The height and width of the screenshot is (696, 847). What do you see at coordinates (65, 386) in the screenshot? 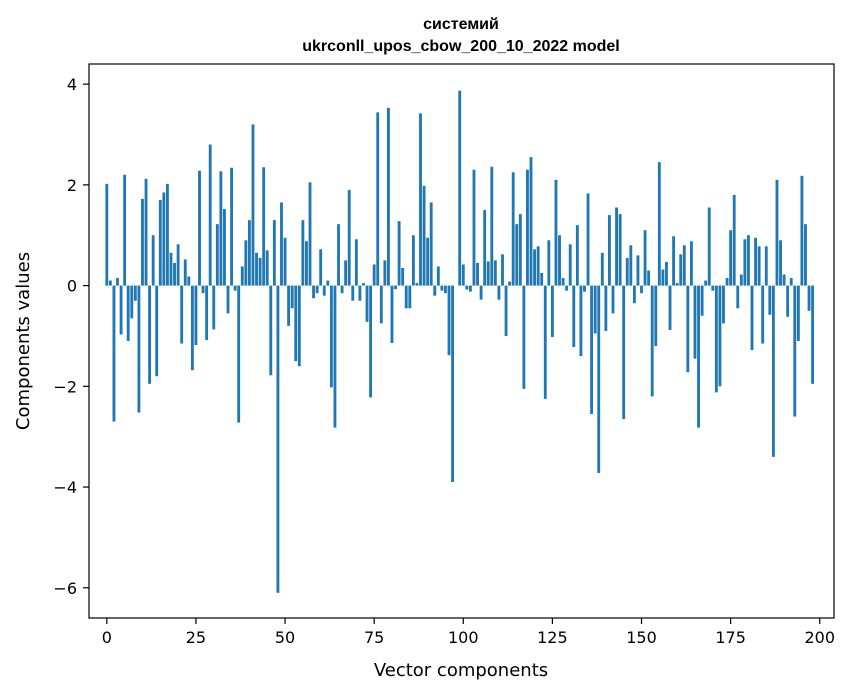
I see `y-tick-label--2: −2` at bounding box center [65, 386].